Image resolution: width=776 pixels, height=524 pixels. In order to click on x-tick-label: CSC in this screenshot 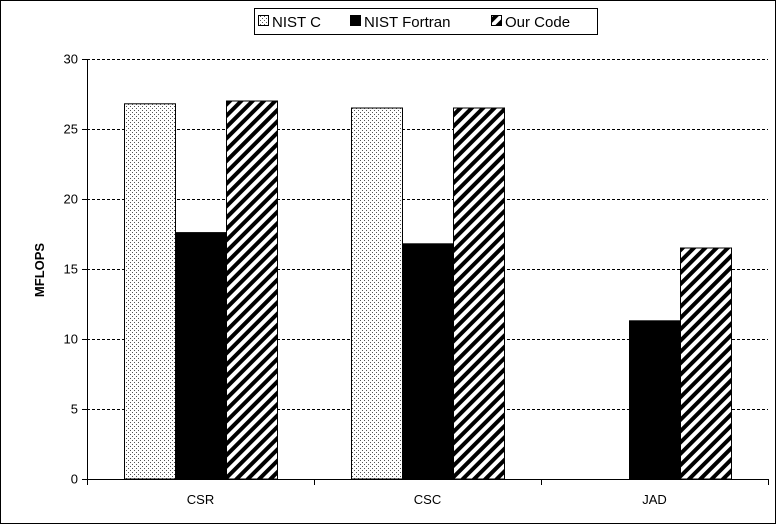, I will do `click(427, 499)`.